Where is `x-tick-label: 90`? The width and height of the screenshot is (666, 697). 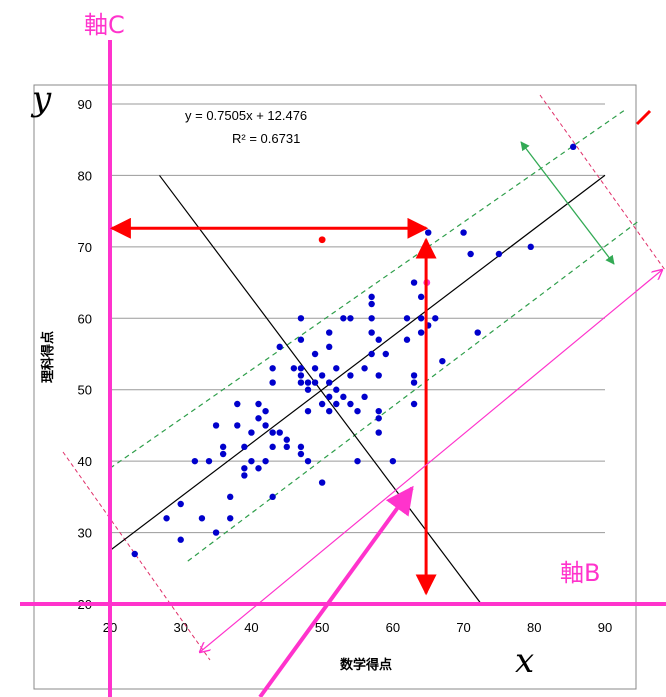
x-tick-label: 90 is located at coordinates (605, 627).